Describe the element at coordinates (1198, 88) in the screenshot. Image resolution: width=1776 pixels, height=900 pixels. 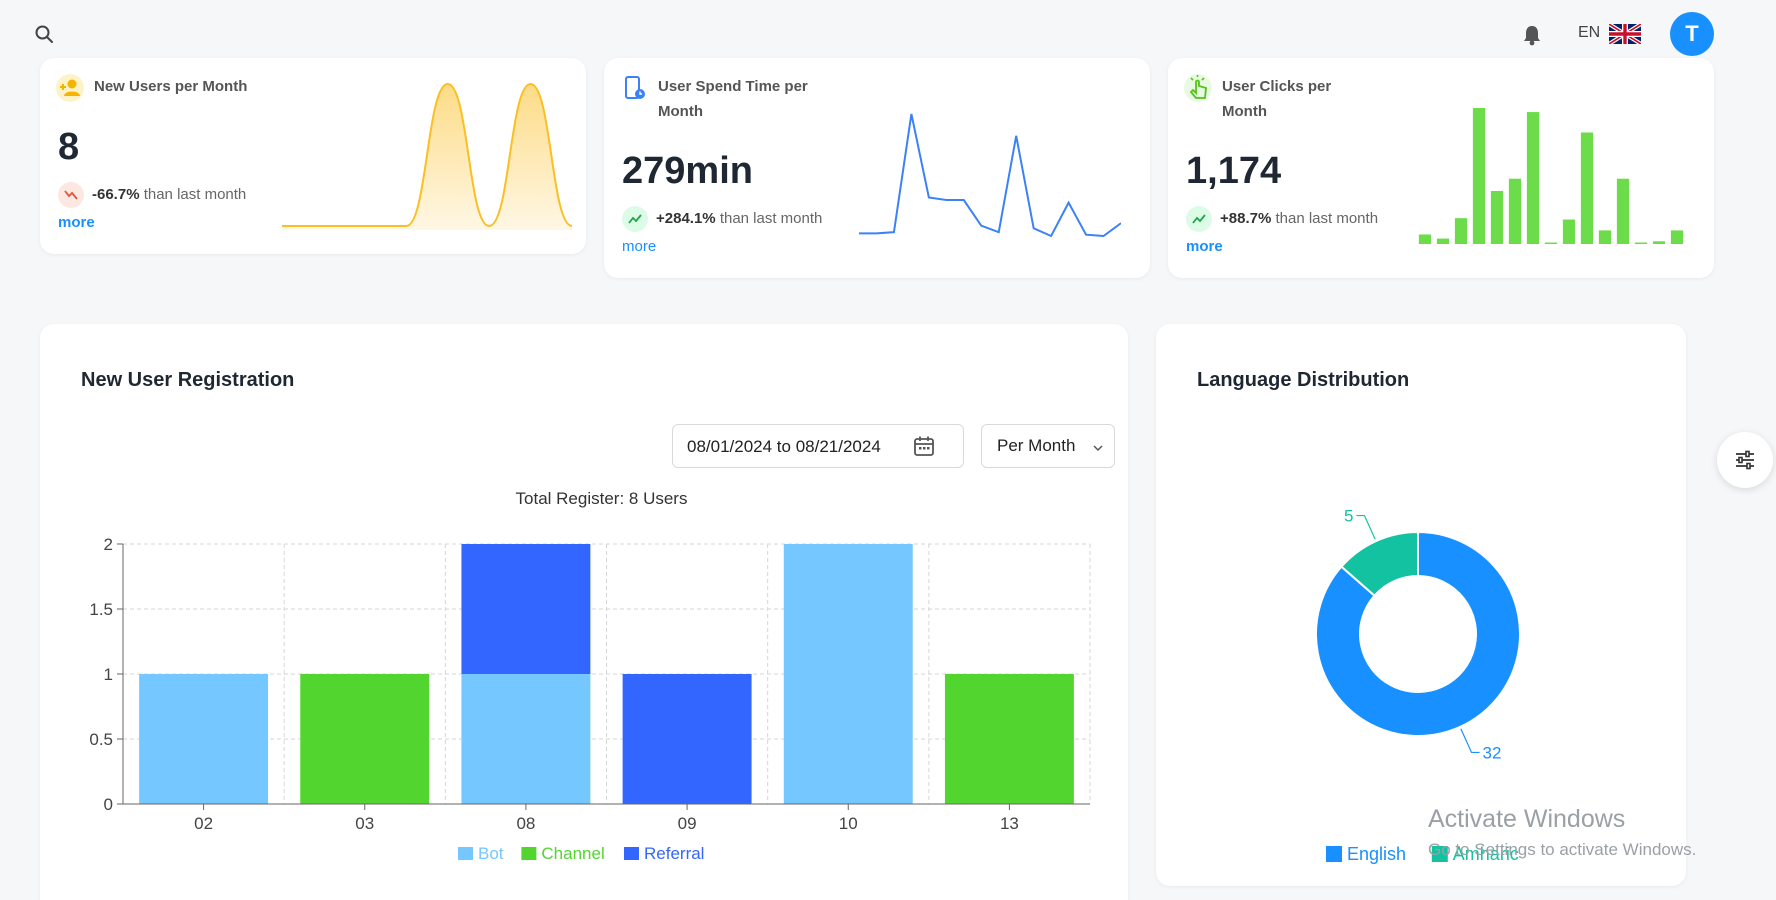
I see `tap-hand-icon` at that location.